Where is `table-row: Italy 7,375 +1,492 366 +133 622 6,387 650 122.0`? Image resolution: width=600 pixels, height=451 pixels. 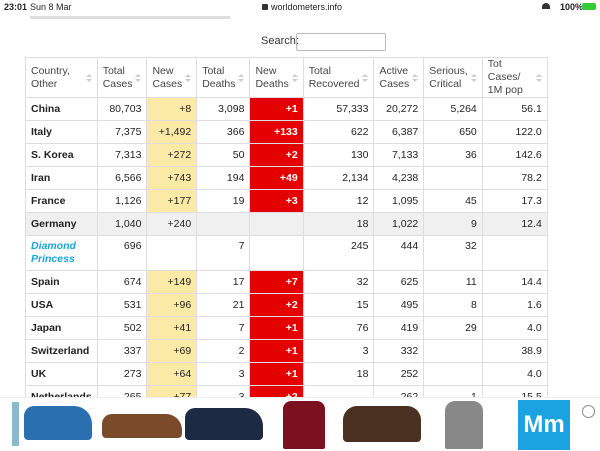 table-row: Italy 7,375 +1,492 366 +133 622 6,387 650 122.0 is located at coordinates (286, 132).